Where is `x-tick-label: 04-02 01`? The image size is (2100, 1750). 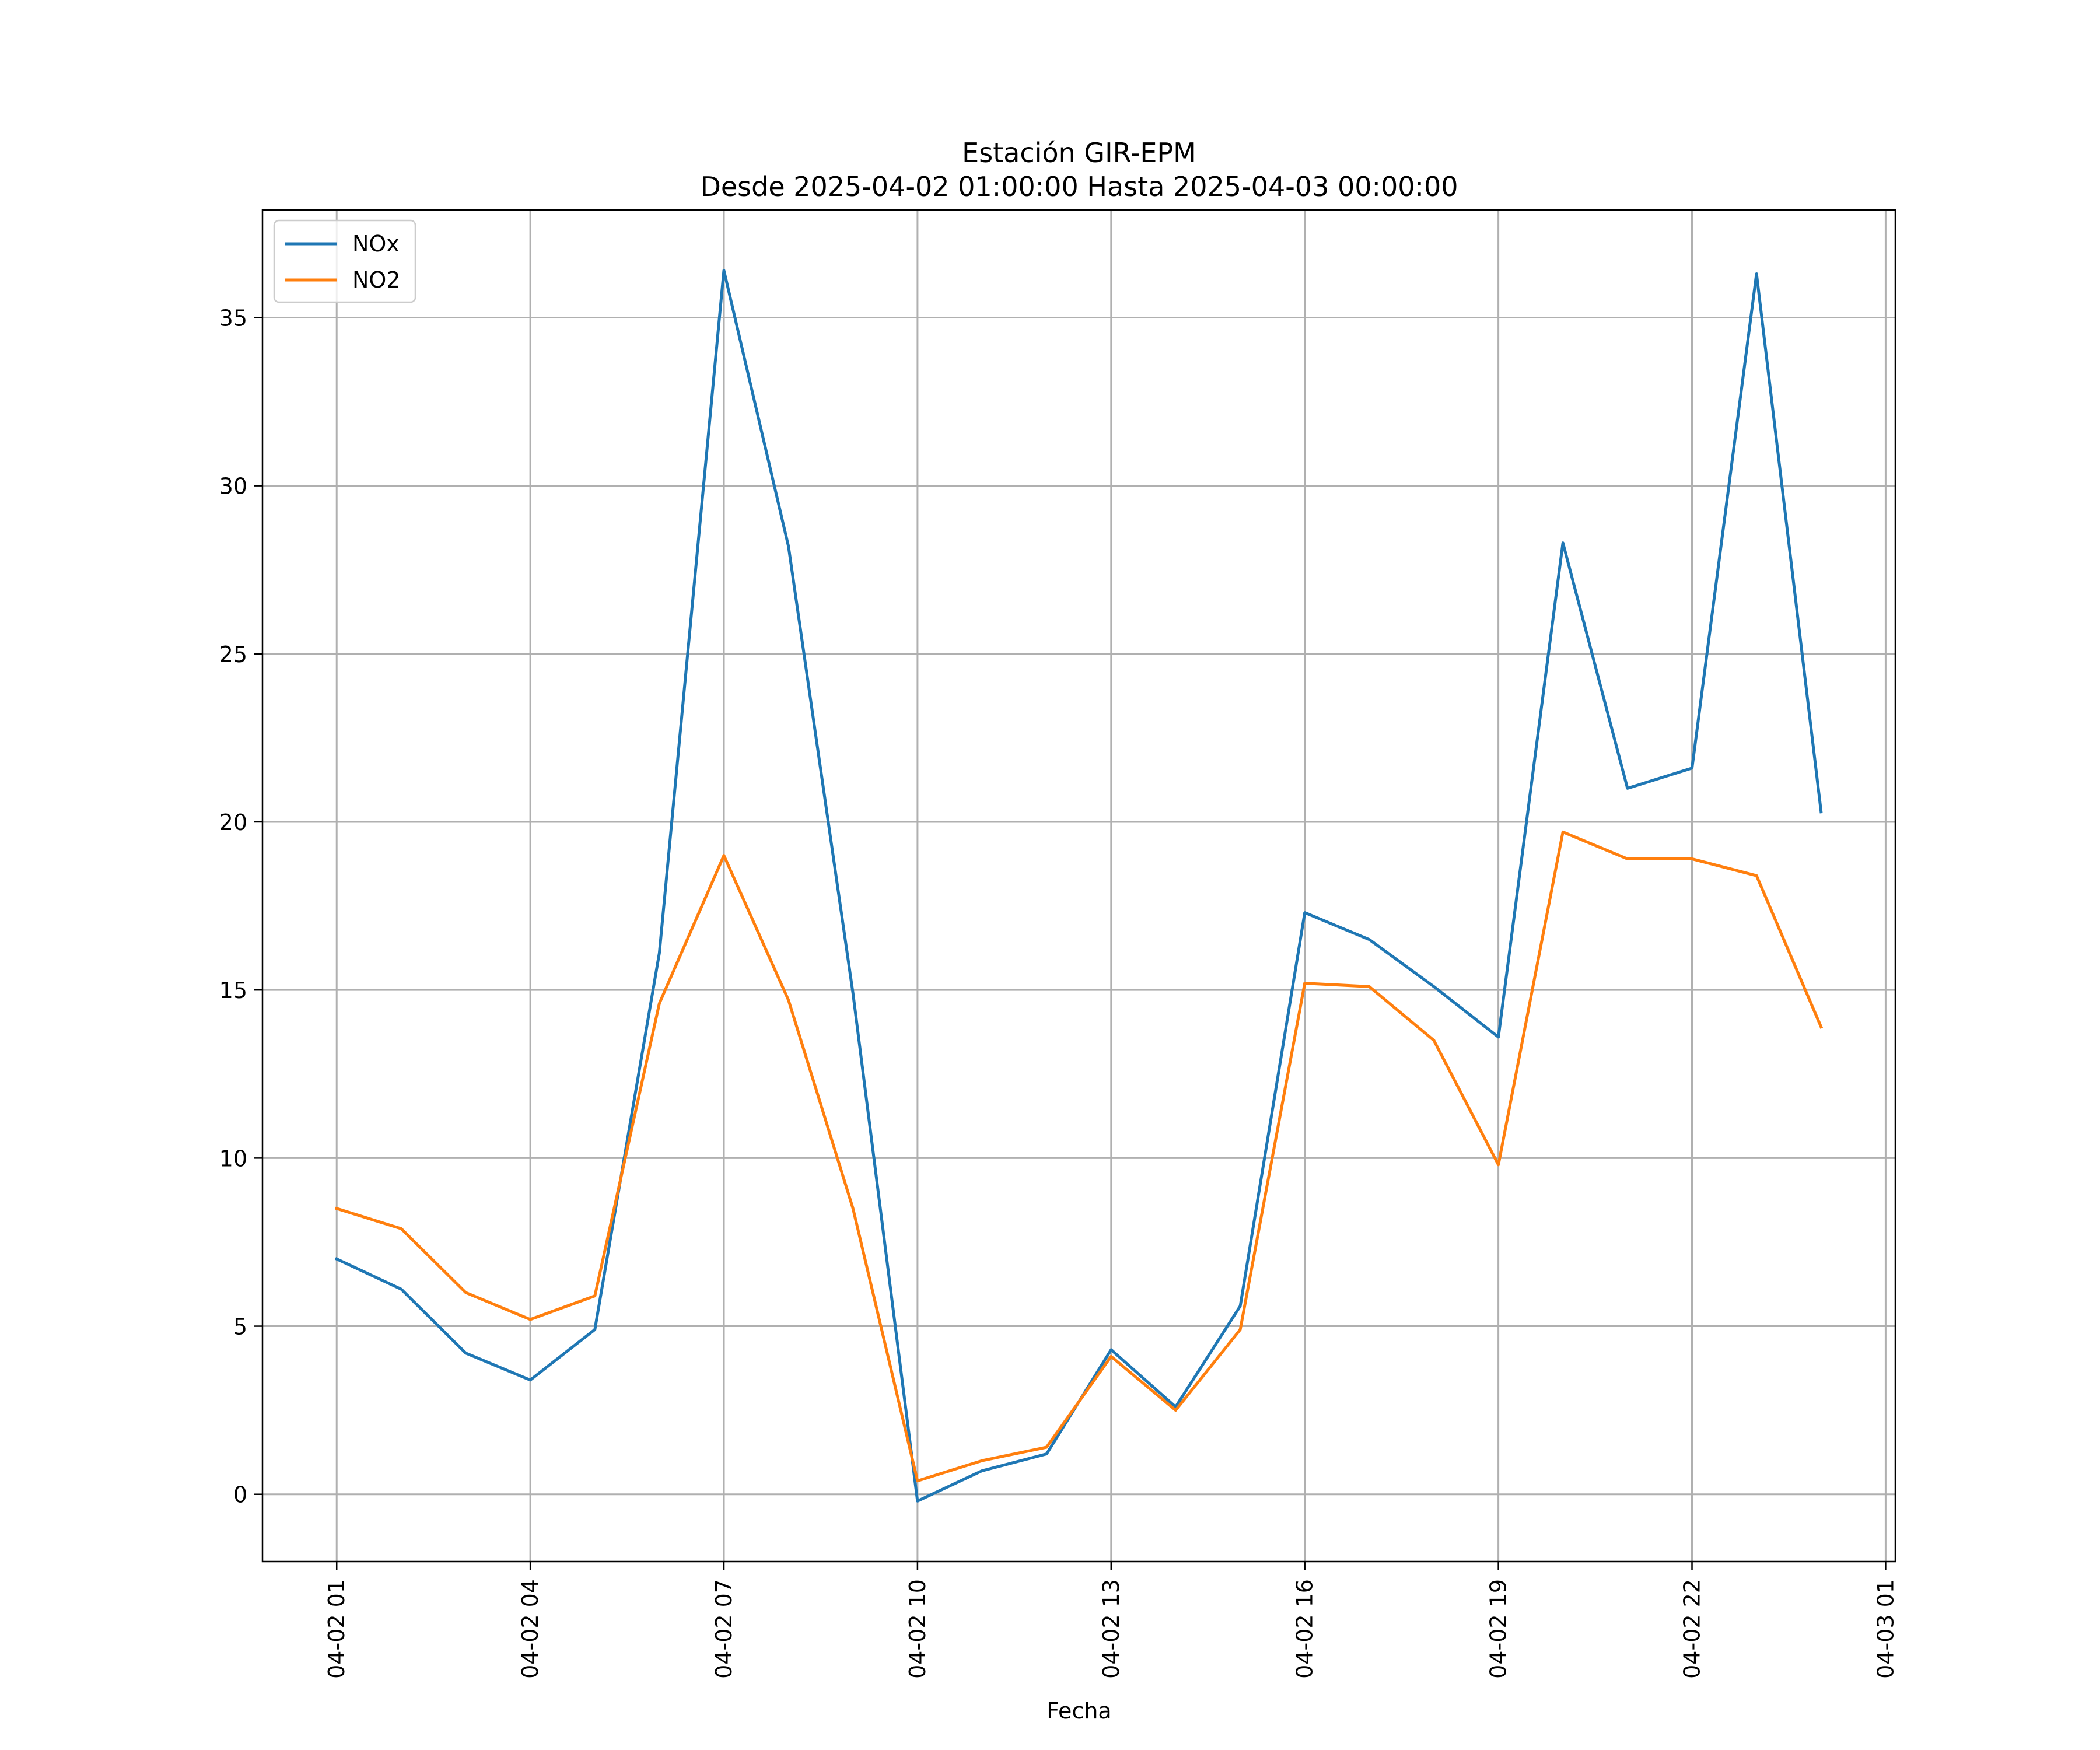 x-tick-label: 04-02 01 is located at coordinates (336, 1629).